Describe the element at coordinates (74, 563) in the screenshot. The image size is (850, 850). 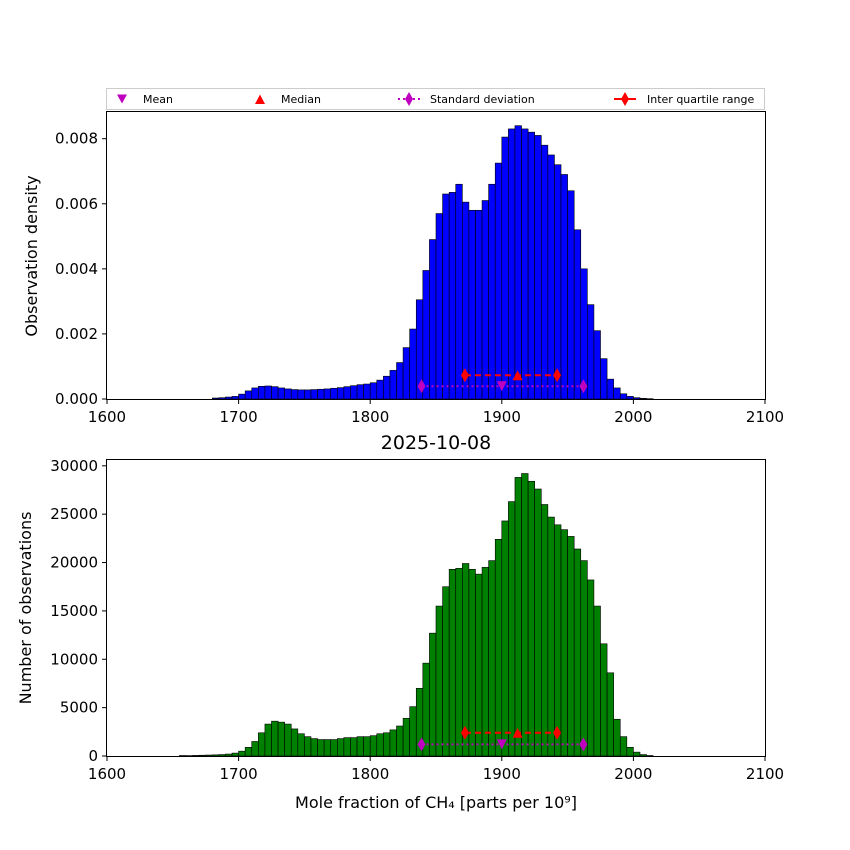
I see `counts-y-tick-label: 20000` at that location.